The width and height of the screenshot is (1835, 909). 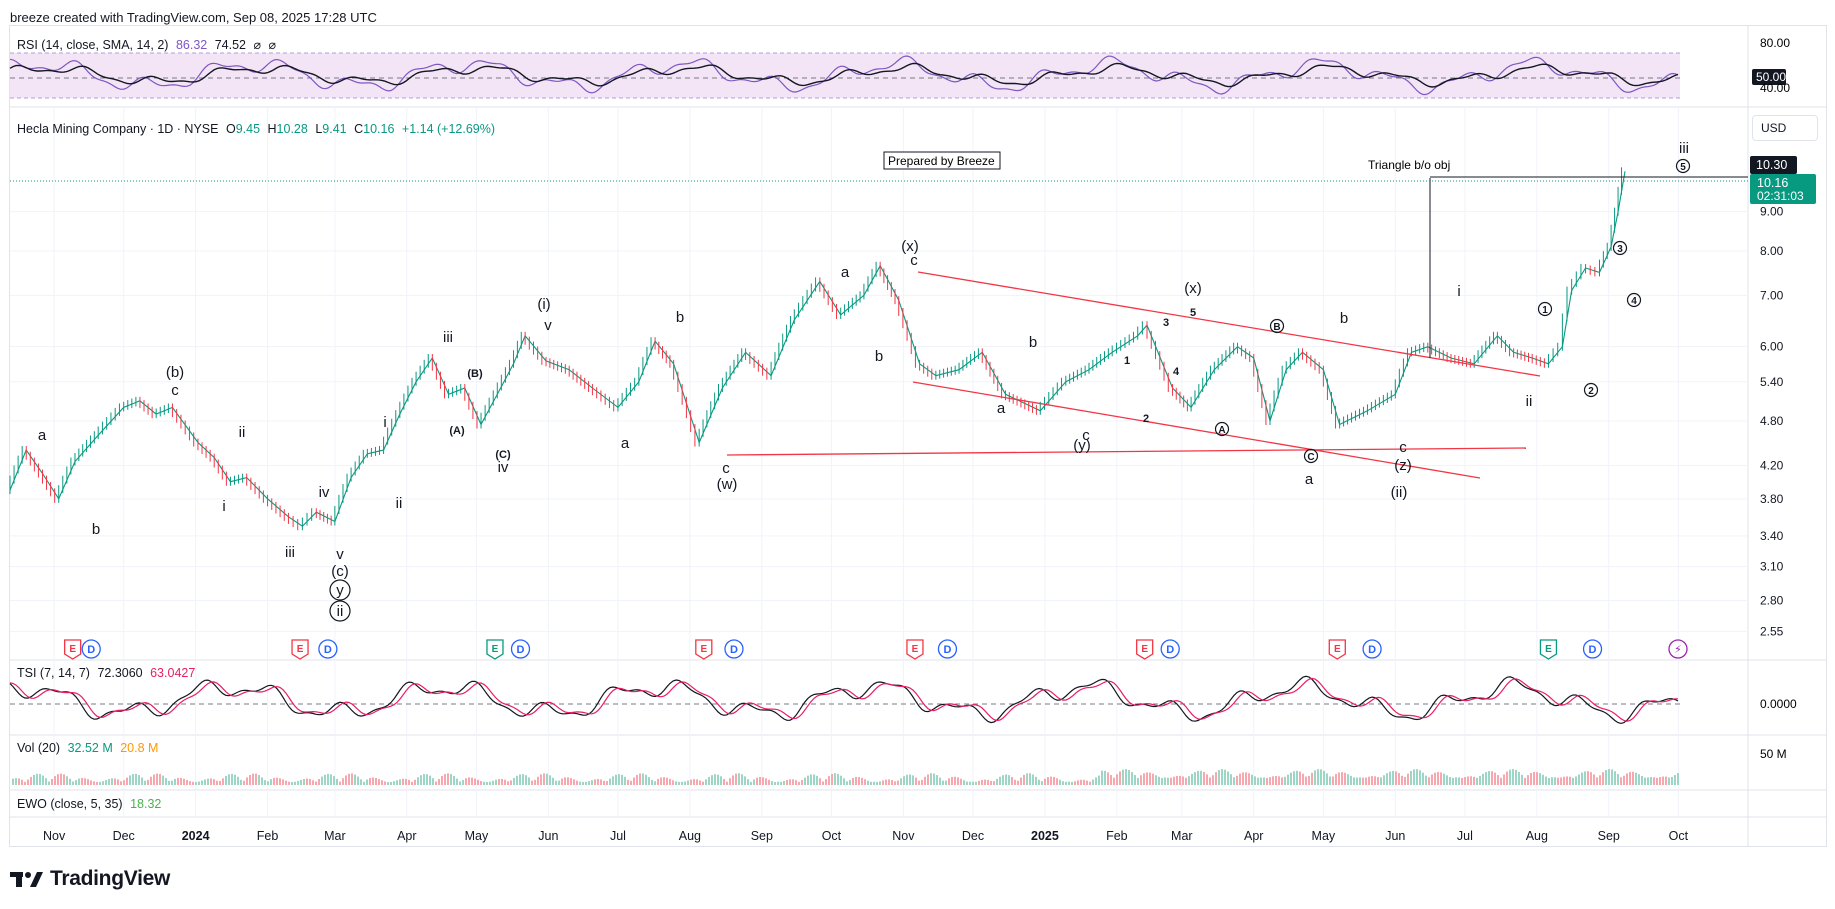 What do you see at coordinates (1253, 836) in the screenshot?
I see `time-tick-label: Apr` at bounding box center [1253, 836].